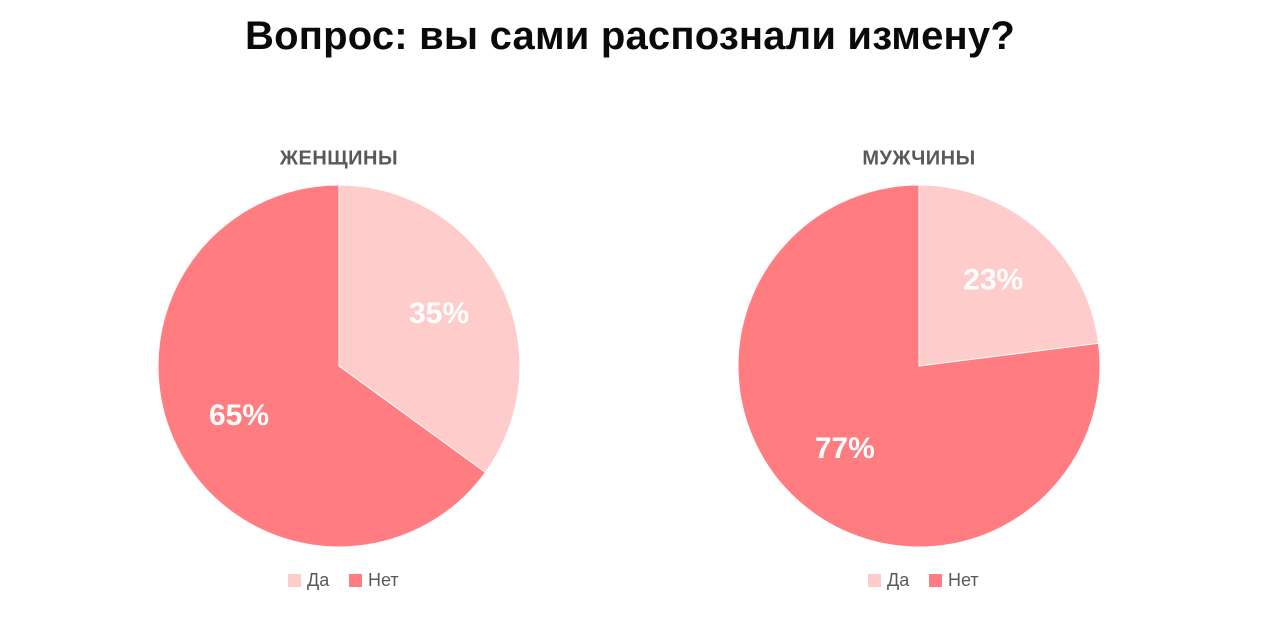 The width and height of the screenshot is (1280, 619). Describe the element at coordinates (630, 36) in the screenshot. I see `page-title: Вопрос: вы сами распознали измену?` at that location.